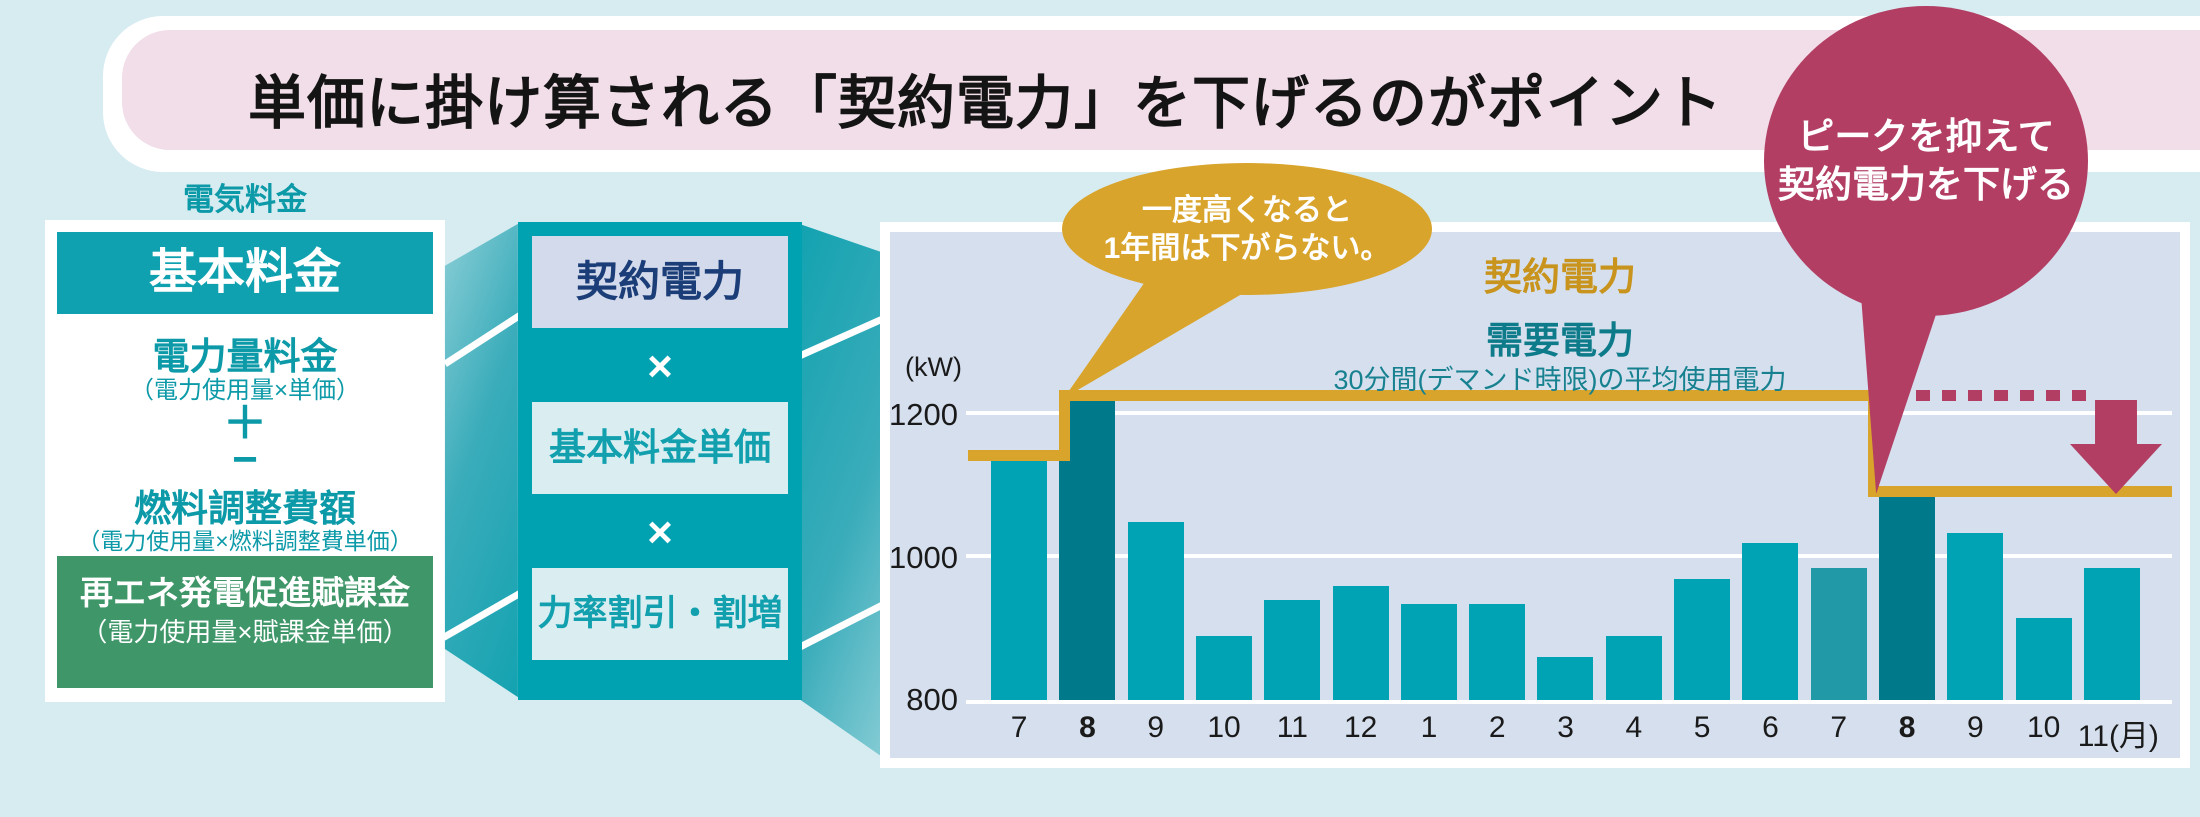 Image resolution: width=2200 pixels, height=817 pixels. I want to click on demand-power-label: 需要電力, so click(1560, 340).